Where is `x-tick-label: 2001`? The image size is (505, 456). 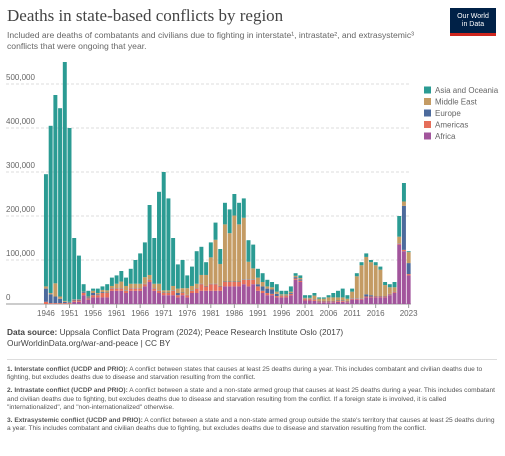 x-tick-label: 2001 is located at coordinates (305, 313).